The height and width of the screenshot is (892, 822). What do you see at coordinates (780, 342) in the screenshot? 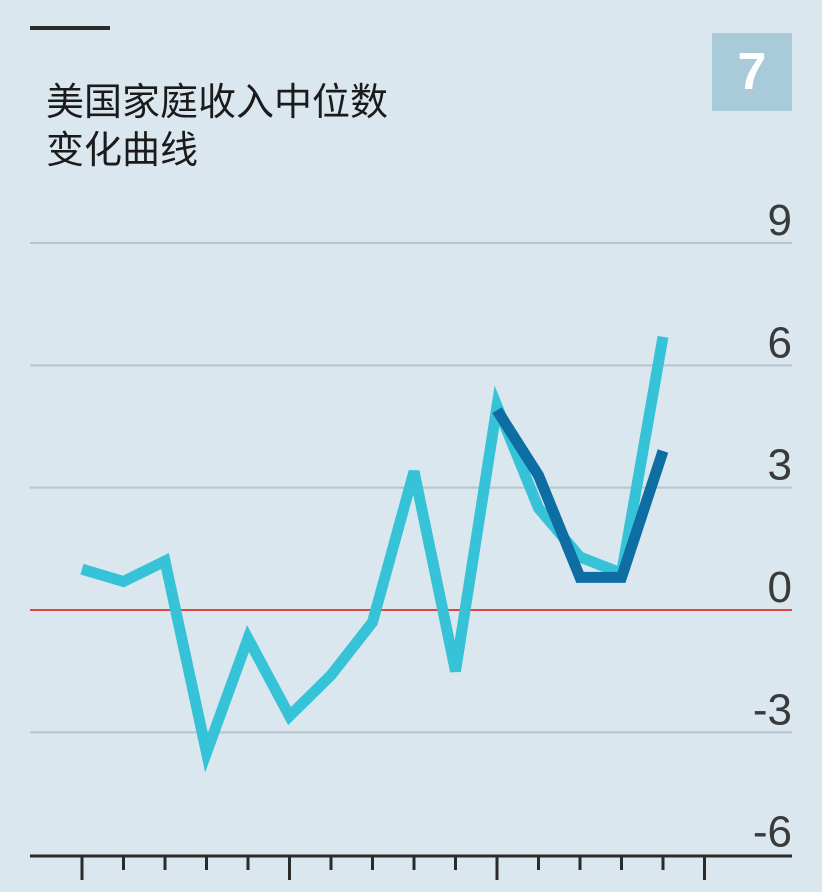
I see `y-tick-label: 6` at bounding box center [780, 342].